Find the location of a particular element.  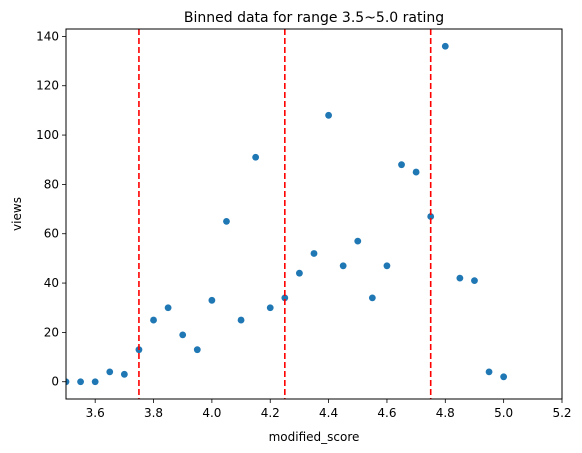

chart-title: Binned data for range 3.5~5.0 rating is located at coordinates (314, 18).